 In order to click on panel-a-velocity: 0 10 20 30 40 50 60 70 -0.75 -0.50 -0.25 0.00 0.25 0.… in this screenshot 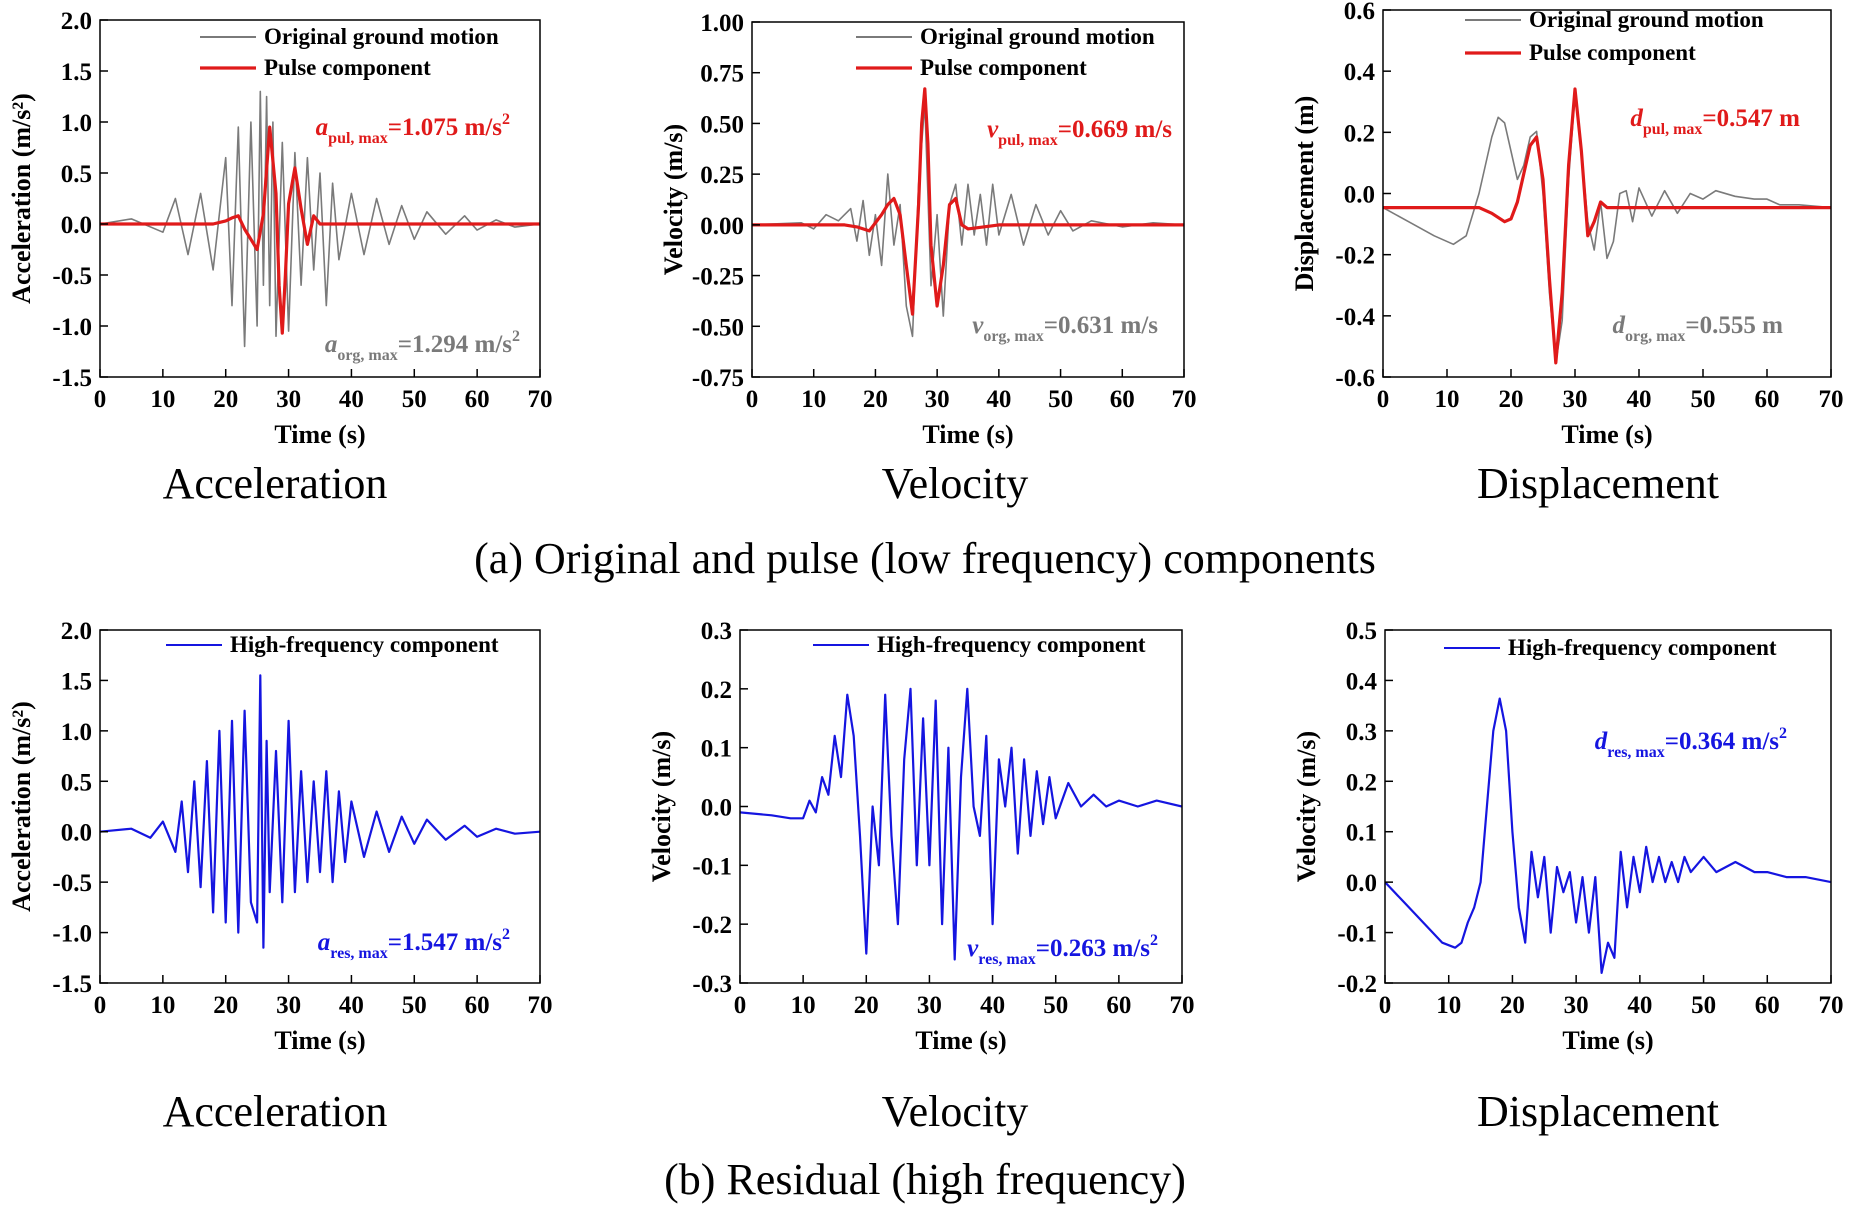, I will do `click(928, 229)`.